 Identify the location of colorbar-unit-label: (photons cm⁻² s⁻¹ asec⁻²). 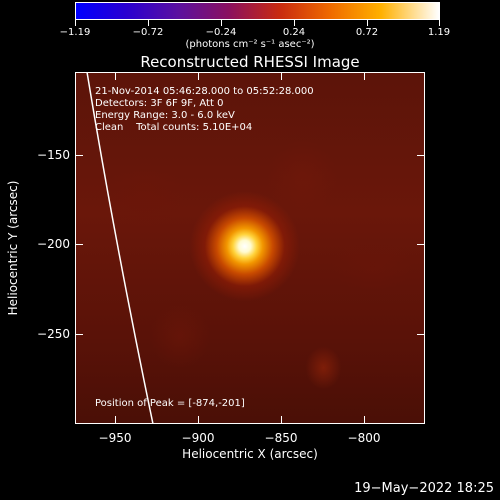
(250, 44).